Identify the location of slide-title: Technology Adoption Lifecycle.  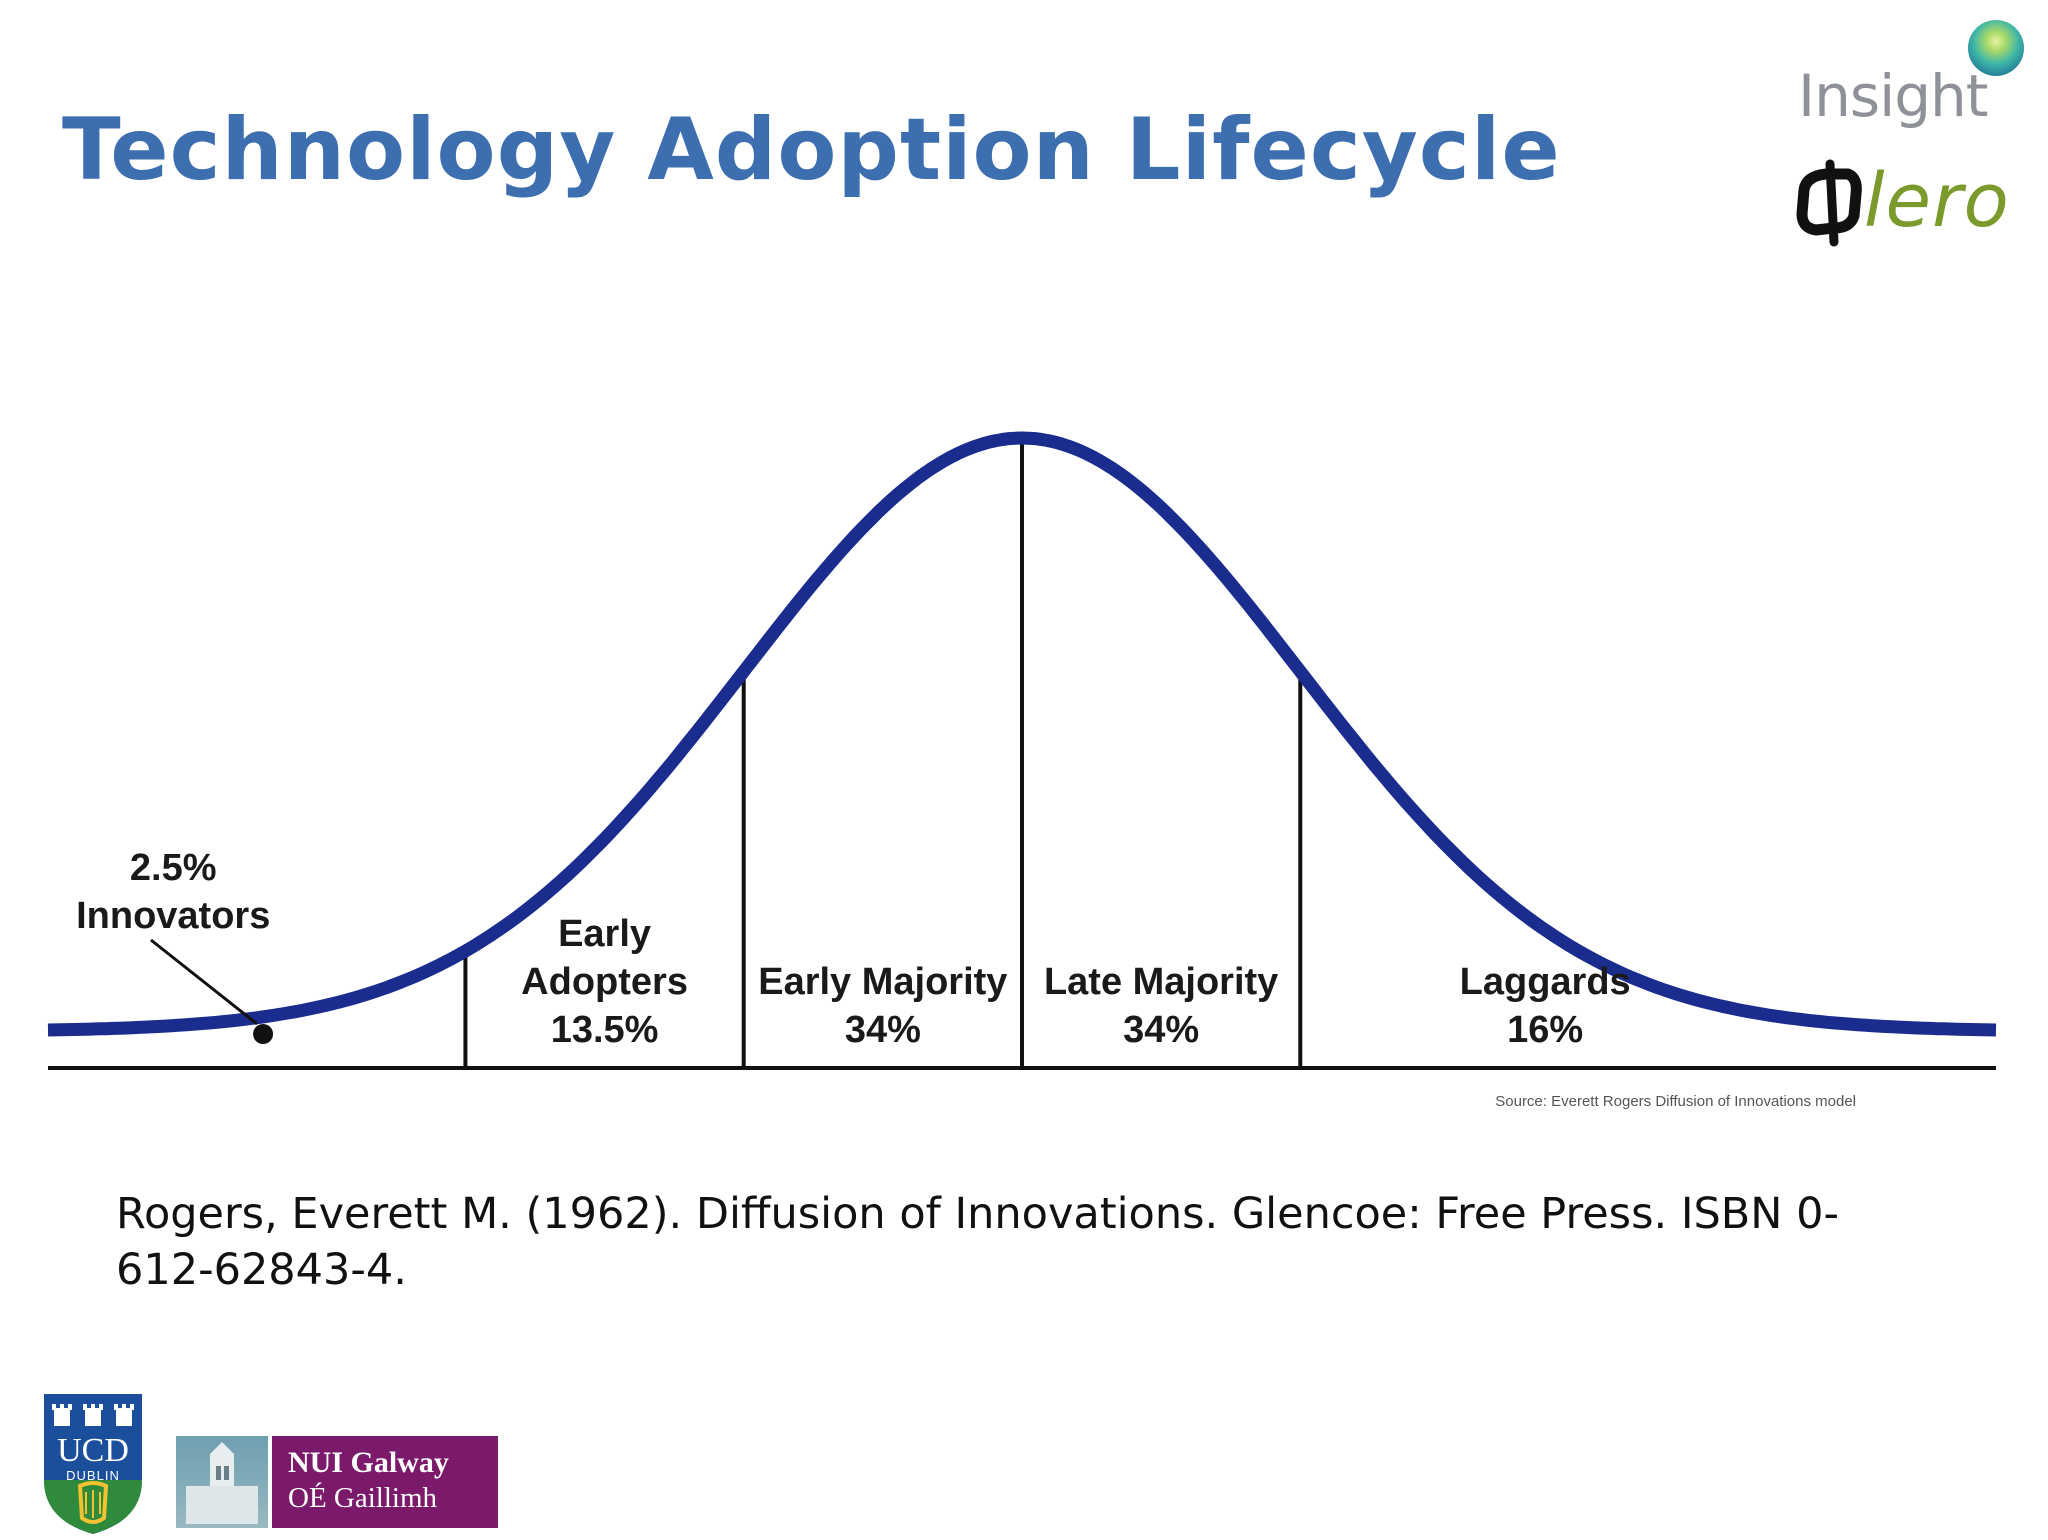
(811, 150).